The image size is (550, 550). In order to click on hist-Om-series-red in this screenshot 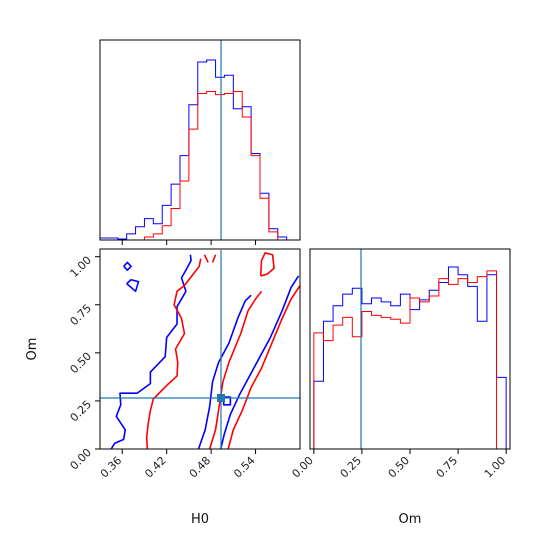, I will do `click(410, 360)`.